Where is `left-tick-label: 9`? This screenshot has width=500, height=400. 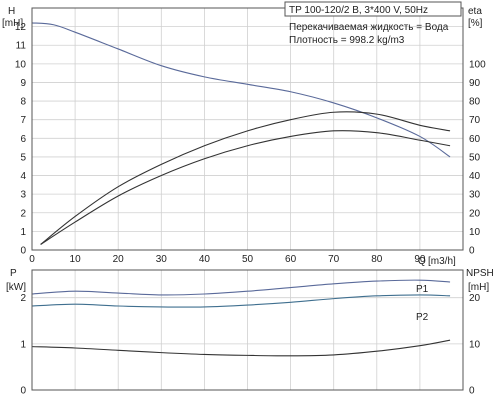 left-tick-label: 9 is located at coordinates (23, 83).